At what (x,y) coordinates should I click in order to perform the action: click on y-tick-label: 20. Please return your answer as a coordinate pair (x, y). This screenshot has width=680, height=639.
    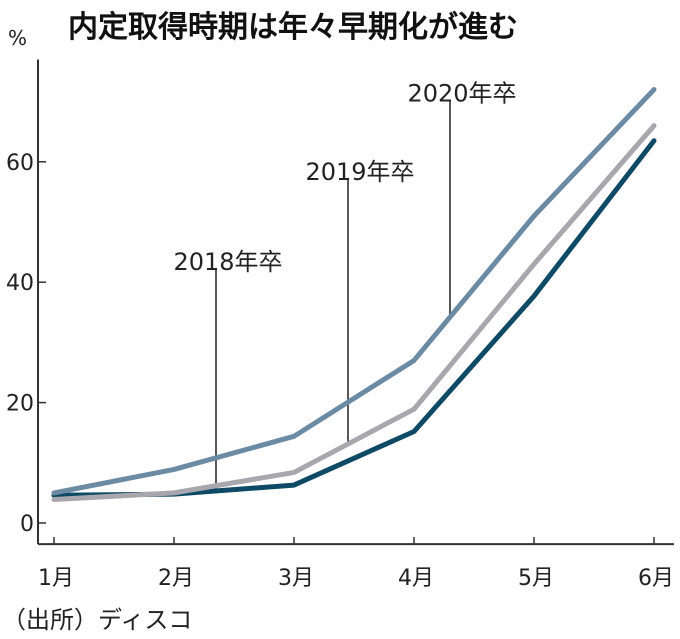
    Looking at the image, I should click on (20, 404).